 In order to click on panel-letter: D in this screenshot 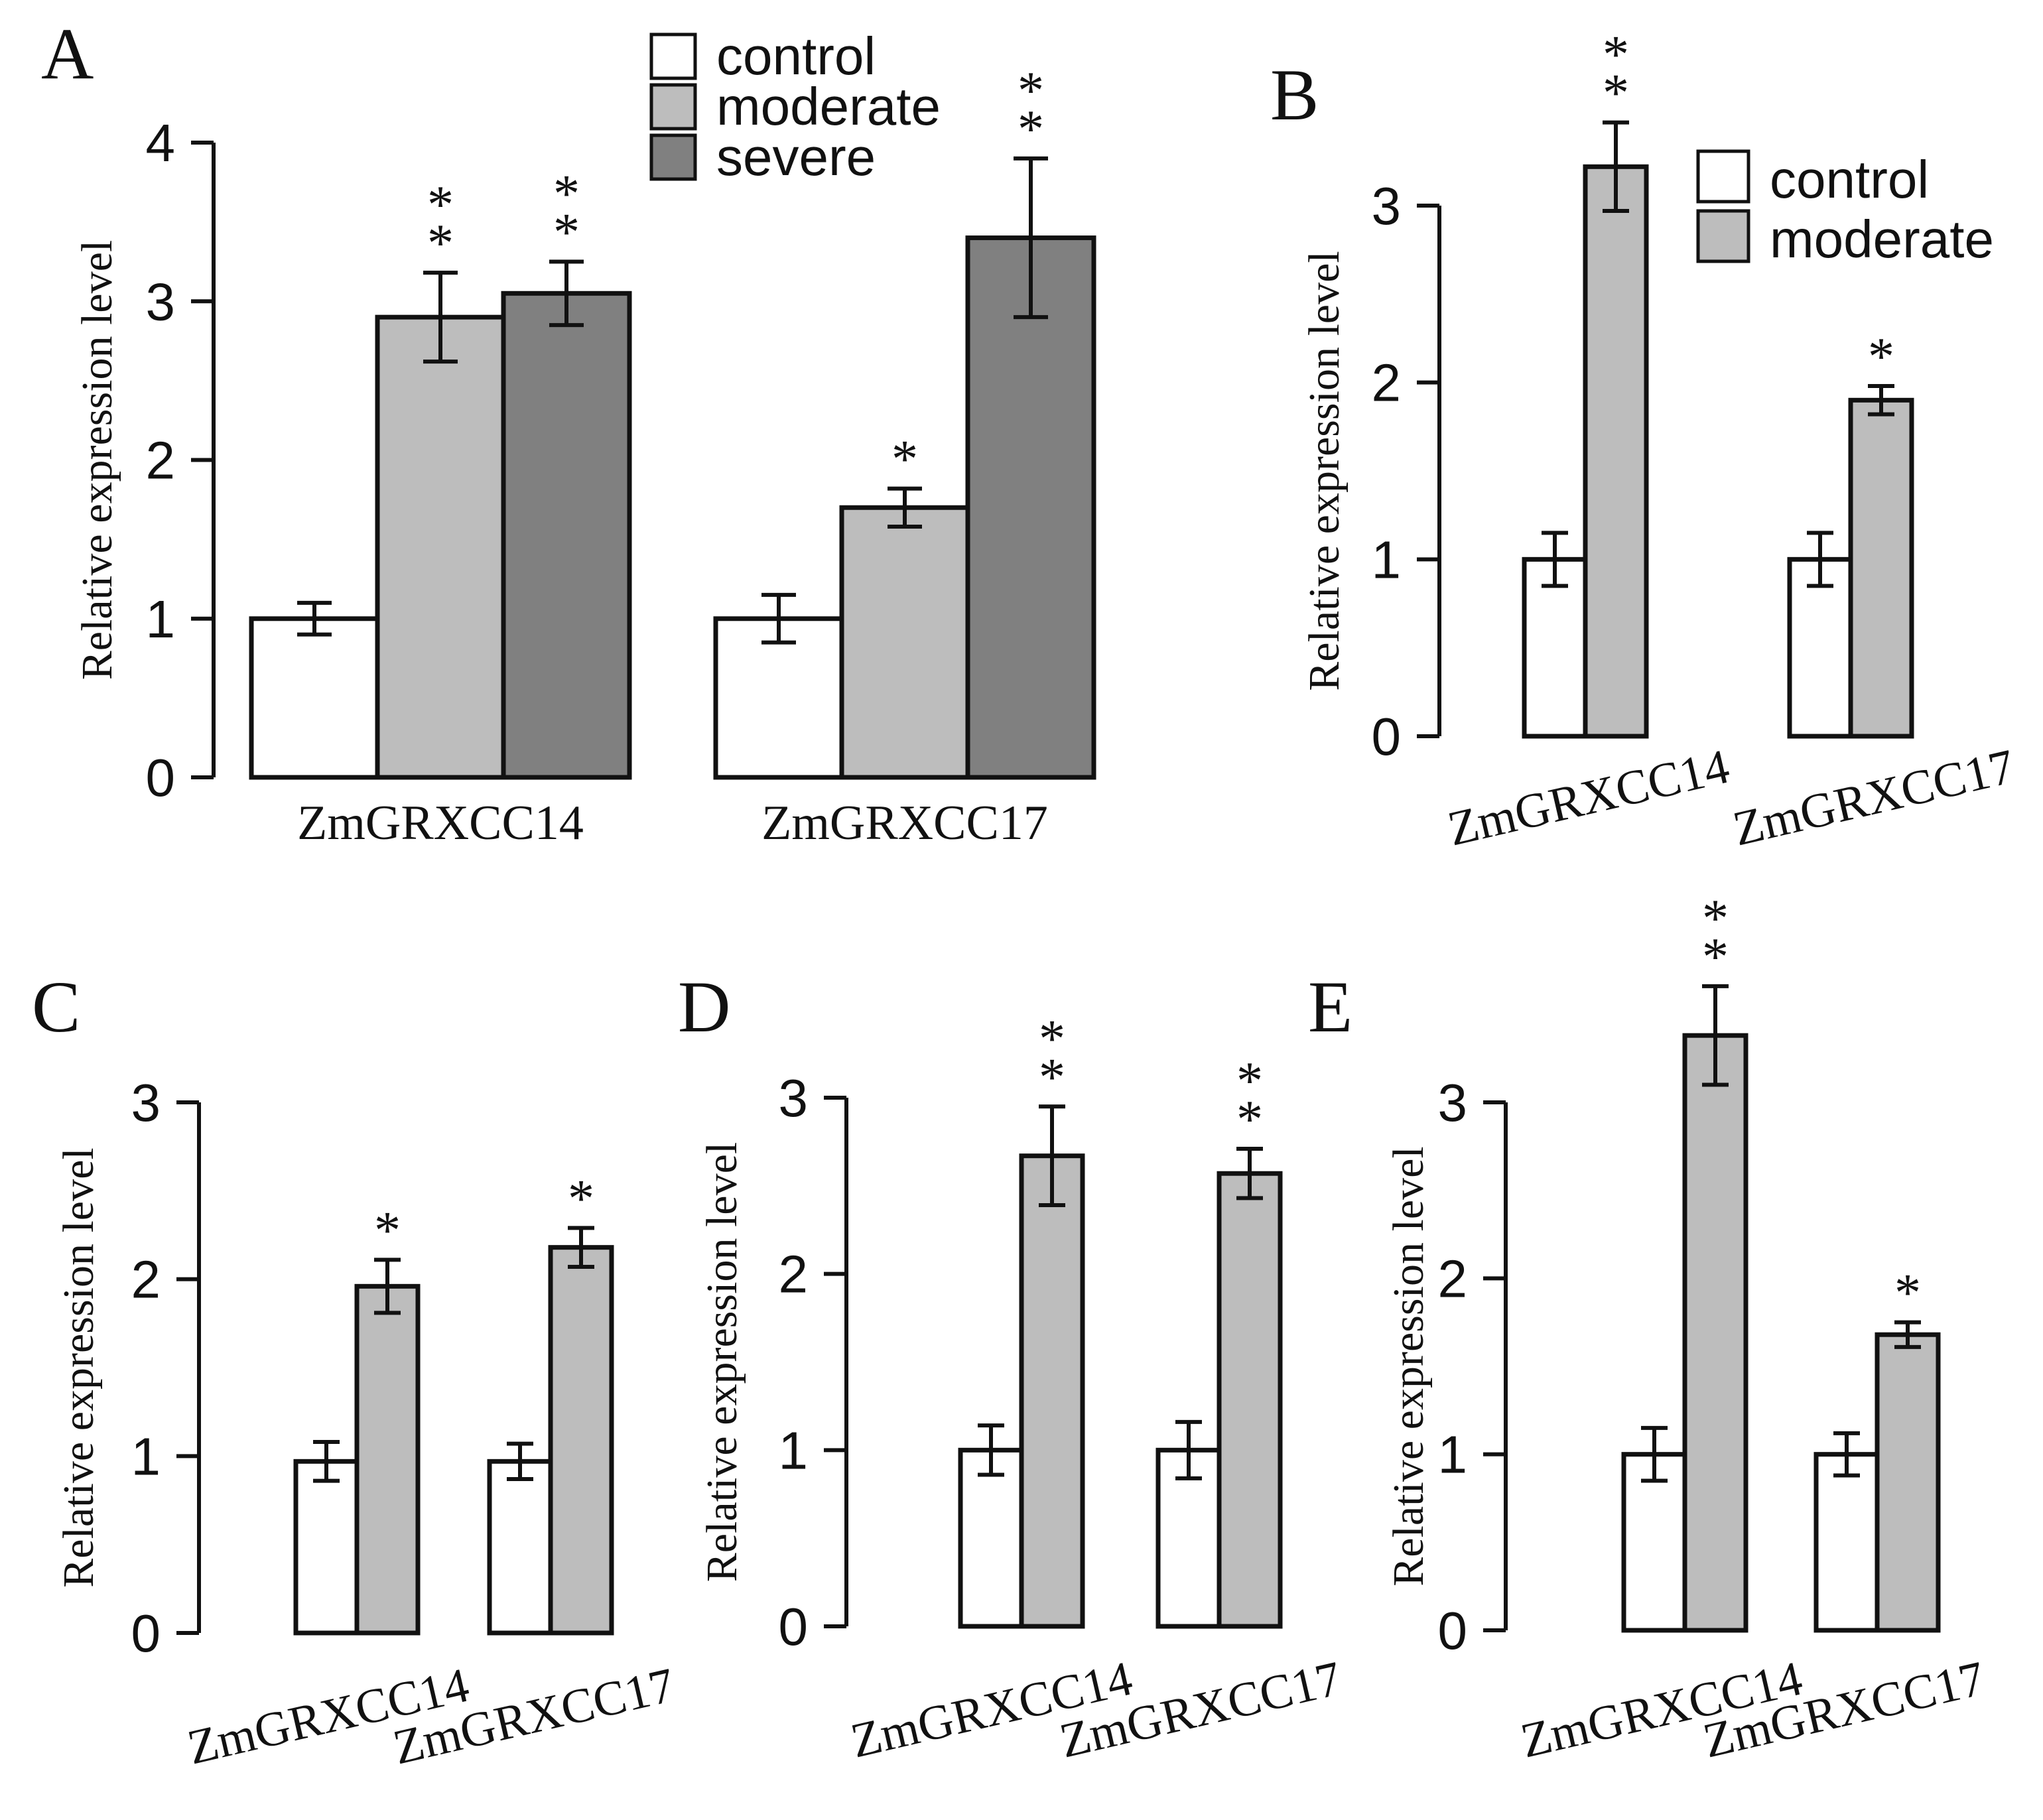, I will do `click(704, 1006)`.